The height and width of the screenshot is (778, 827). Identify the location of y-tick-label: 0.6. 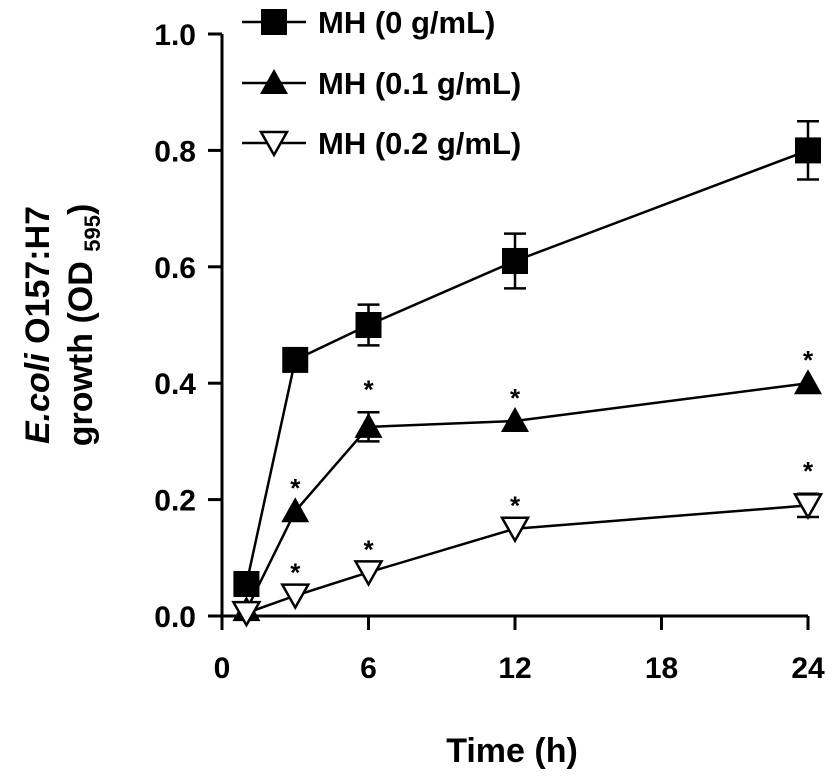
(175, 268).